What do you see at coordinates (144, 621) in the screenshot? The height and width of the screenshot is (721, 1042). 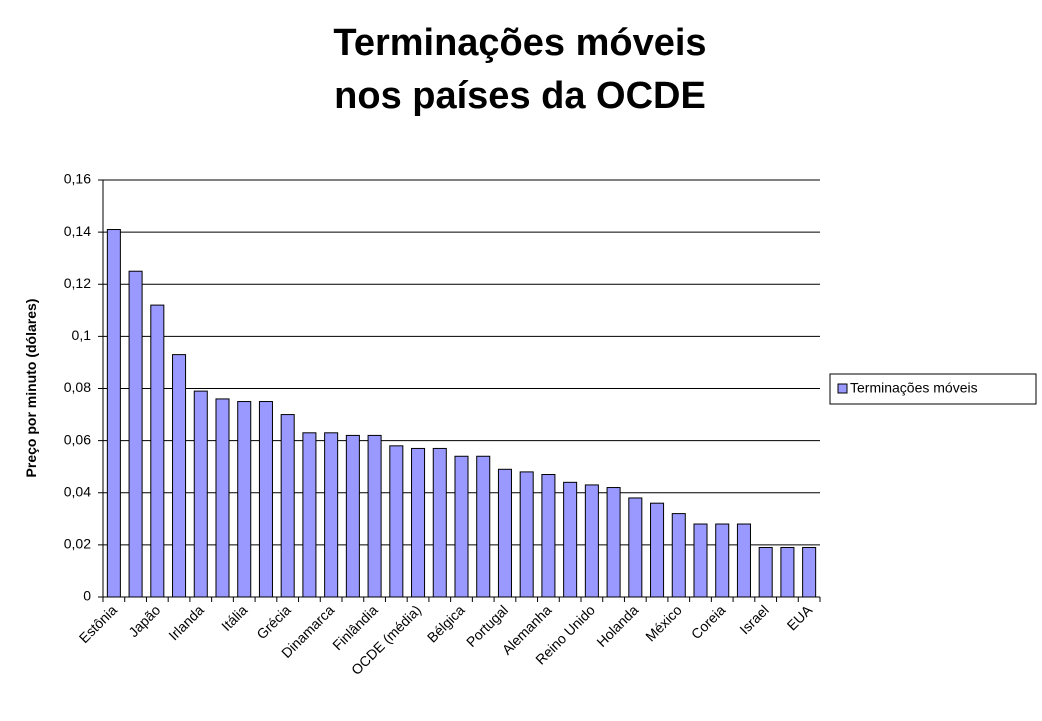 I see `x-tick-label: Japão` at bounding box center [144, 621].